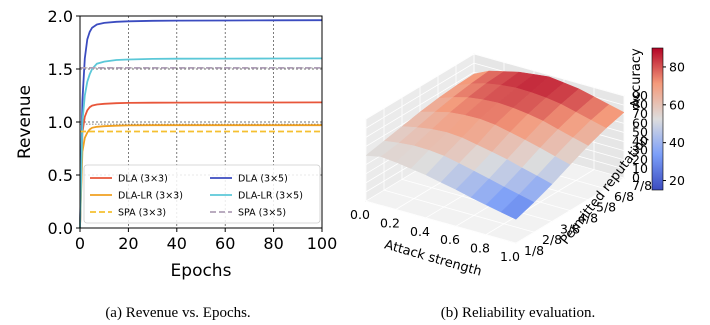  What do you see at coordinates (60, 175) in the screenshot?
I see `y-tick-label: 0.5` at bounding box center [60, 175].